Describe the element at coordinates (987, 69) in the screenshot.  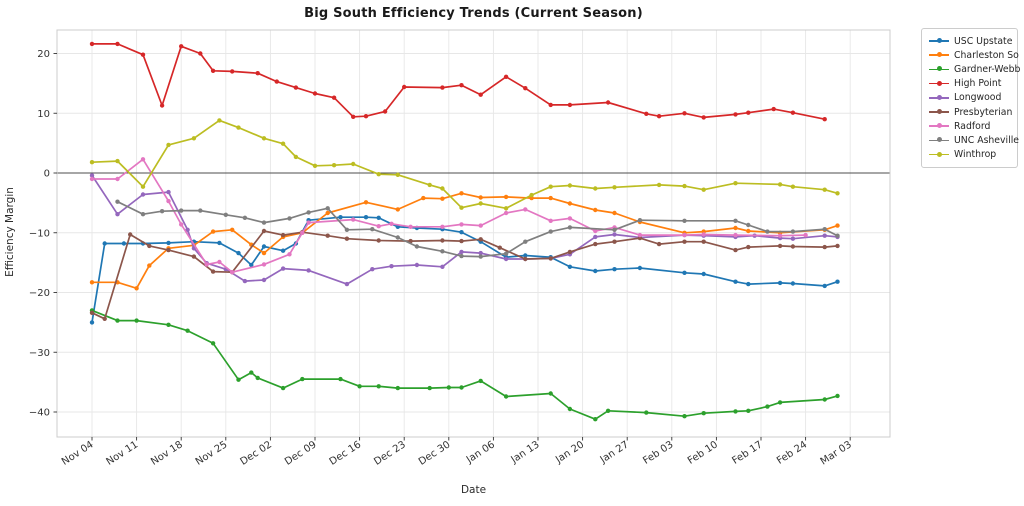
I see `legend-label: Gardner-Webb` at that location.